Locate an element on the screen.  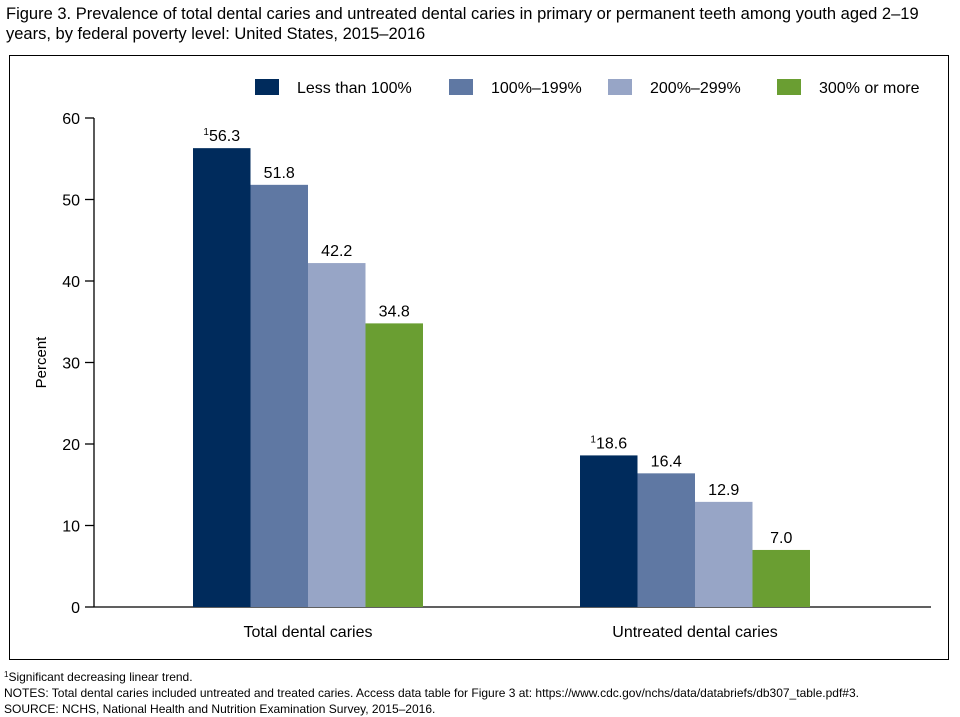
bar-value-label: 16.4 is located at coordinates (666, 461).